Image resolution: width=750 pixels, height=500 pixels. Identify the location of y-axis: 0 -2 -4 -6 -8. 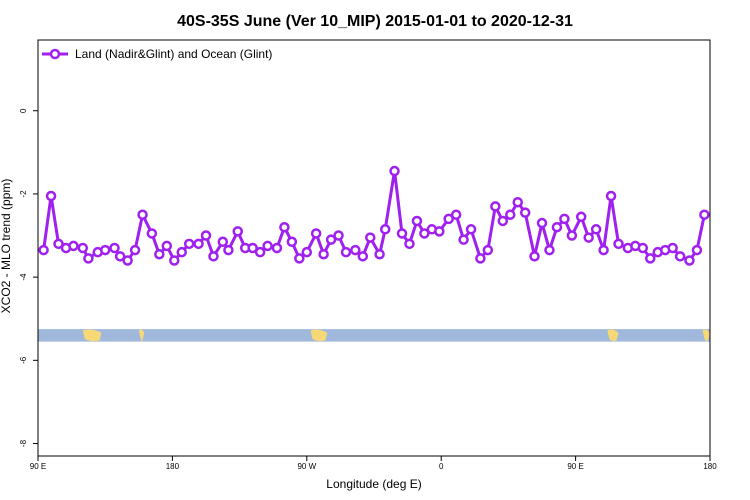
(28, 277).